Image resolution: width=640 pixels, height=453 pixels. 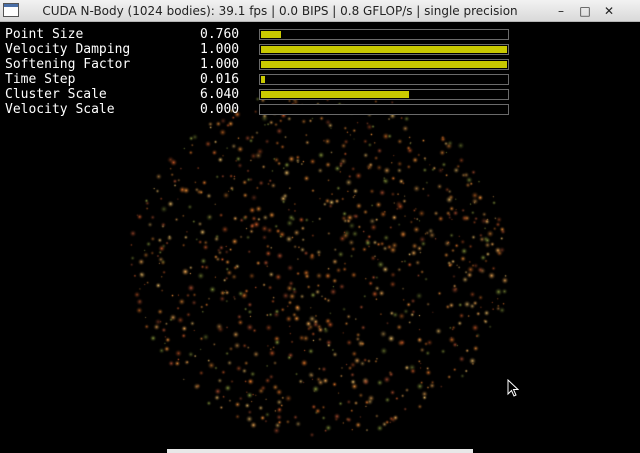 What do you see at coordinates (220, 79) in the screenshot?
I see `param-value: 0.016` at bounding box center [220, 79].